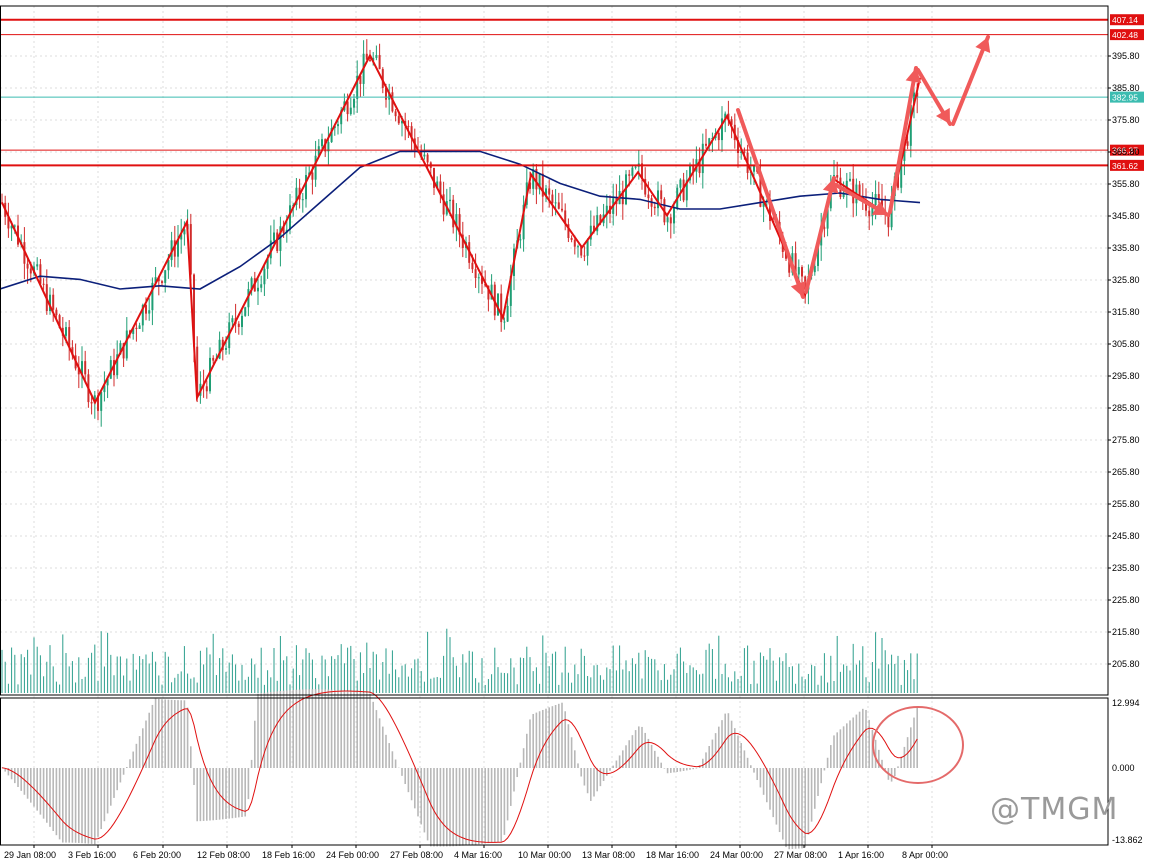 This screenshot has height=864, width=1156. What do you see at coordinates (983, 45) in the screenshot?
I see `arrow-up-3-head` at bounding box center [983, 45].